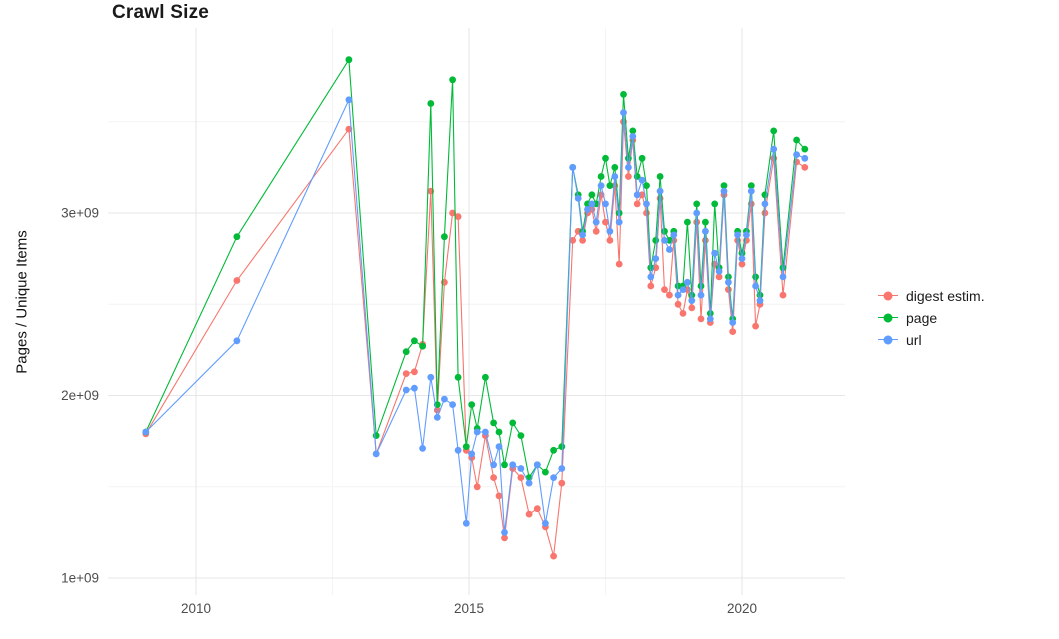  I want to click on legend-item-url: url, so click(931, 339).